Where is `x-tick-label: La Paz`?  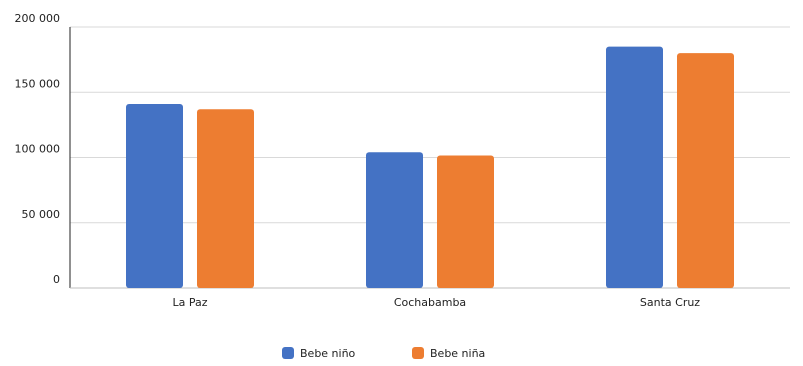
x-tick-label: La Paz is located at coordinates (189, 302).